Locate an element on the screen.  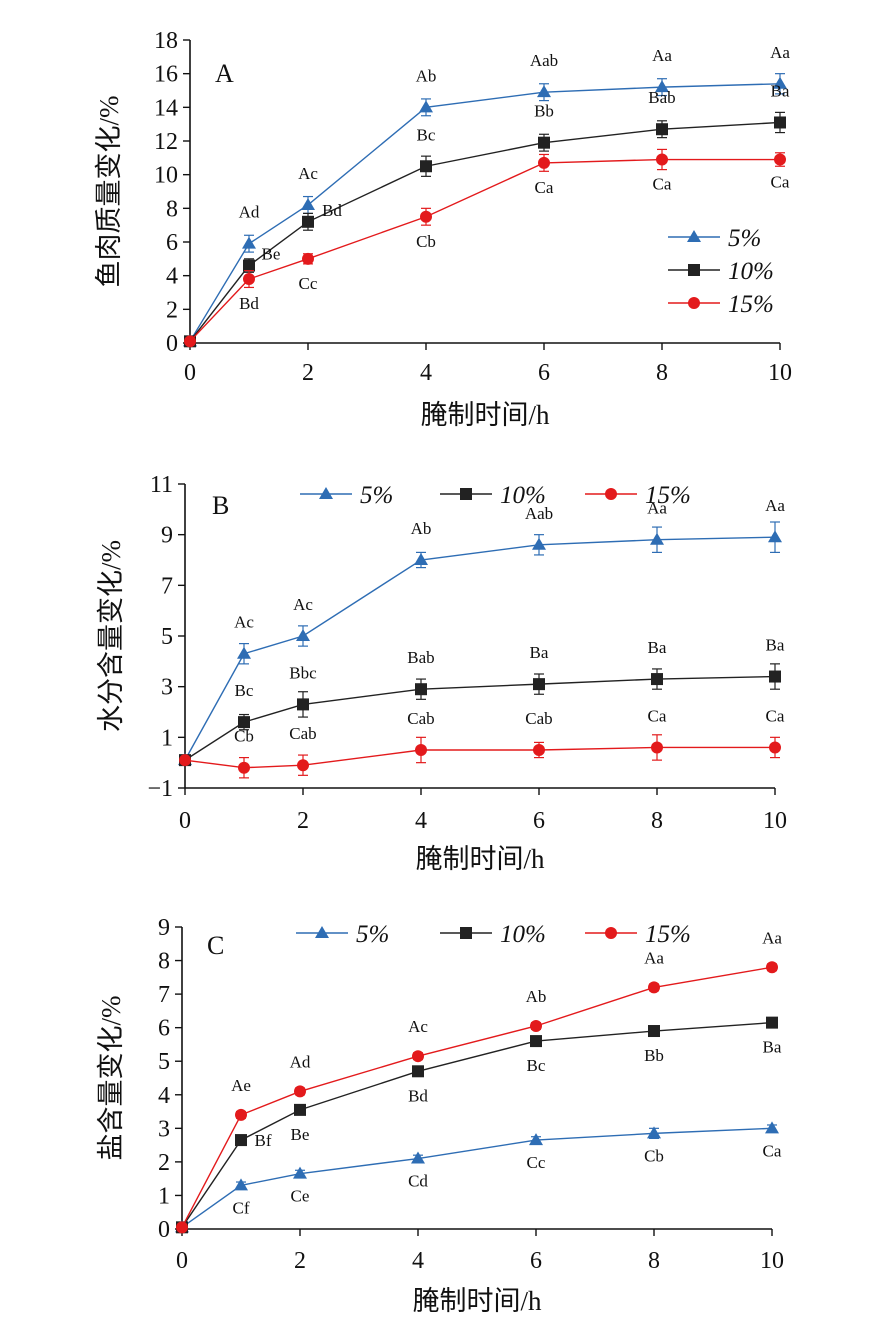
x-tick-label: 0 is located at coordinates (190, 373).